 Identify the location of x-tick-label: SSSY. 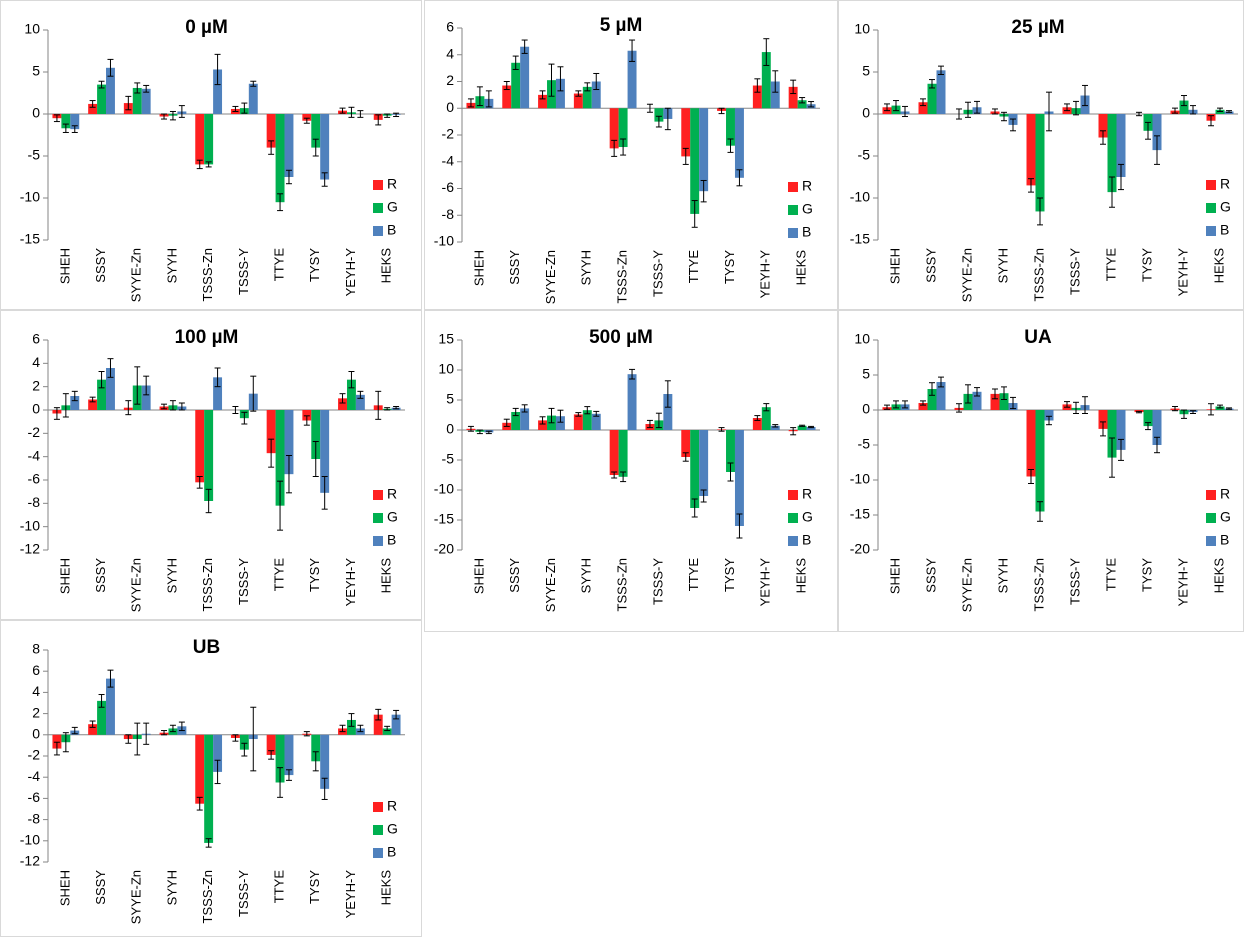
(514, 575).